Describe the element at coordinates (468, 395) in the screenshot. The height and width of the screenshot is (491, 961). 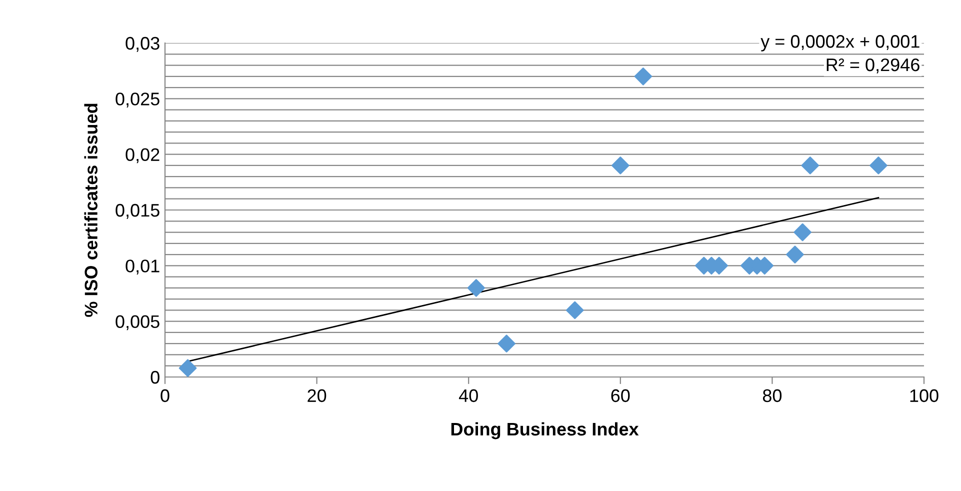
I see `x-tick-label: 40` at that location.